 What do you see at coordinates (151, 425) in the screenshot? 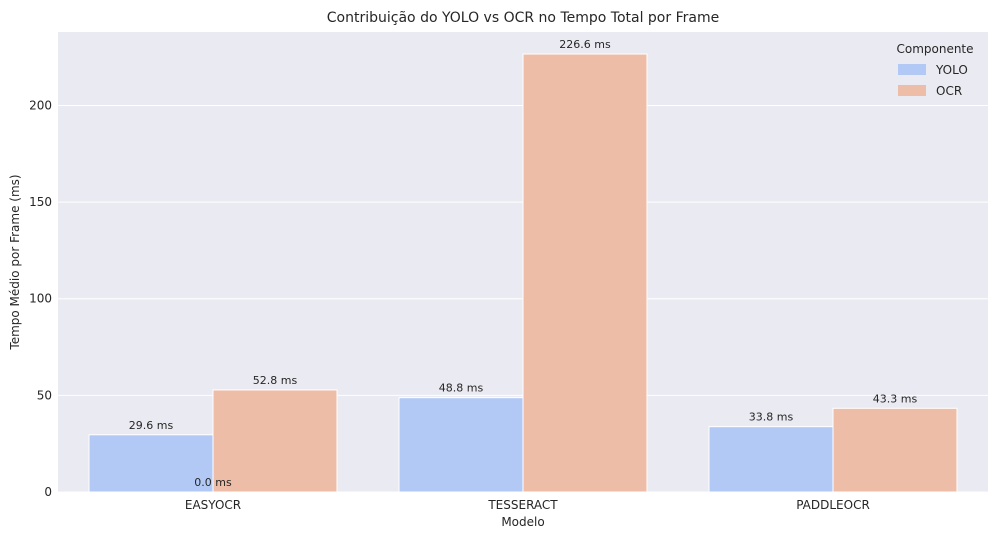
I see `data-label-yolo-easyocr: 29.6 ms` at bounding box center [151, 425].